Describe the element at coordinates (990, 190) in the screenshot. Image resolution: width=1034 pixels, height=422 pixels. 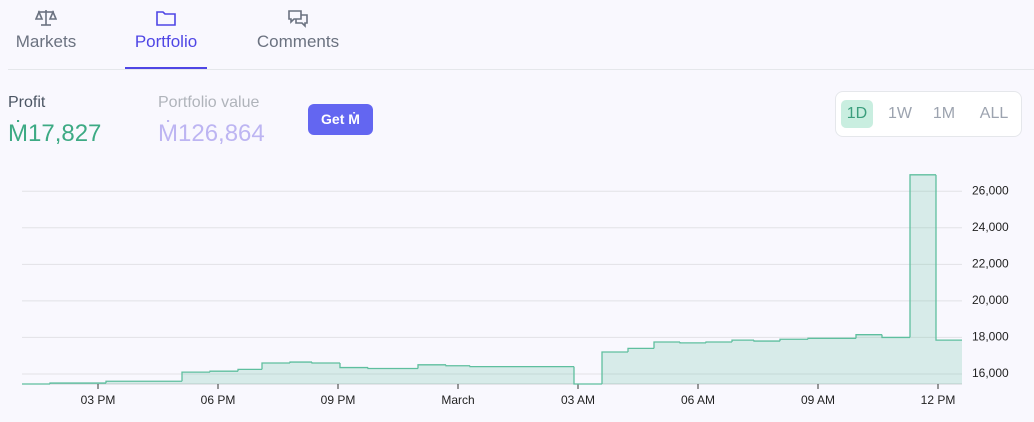
I see `y-tick-label: 26,000` at that location.